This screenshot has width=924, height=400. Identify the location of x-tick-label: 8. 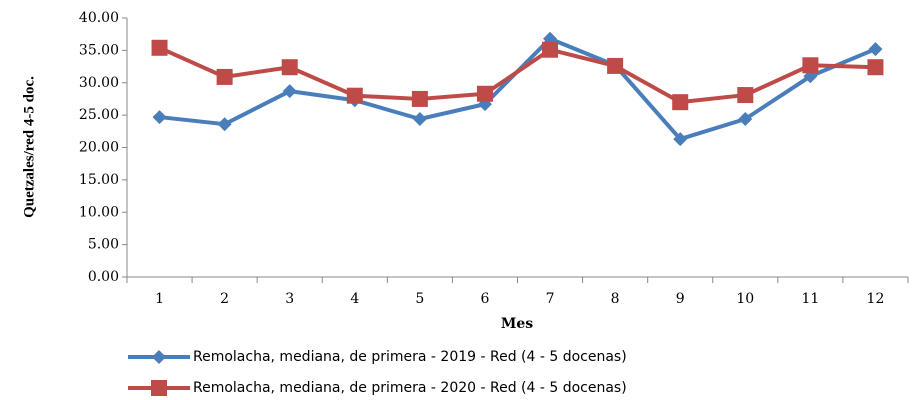
(615, 299).